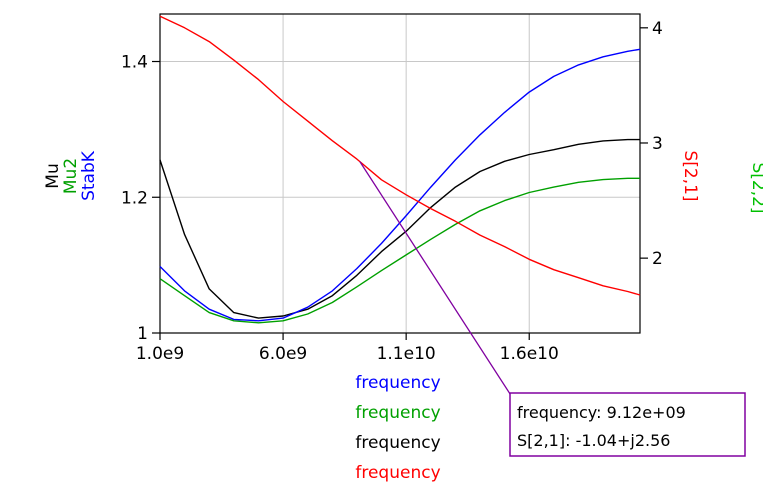  I want to click on x-axis-label-red: frequency, so click(397, 473).